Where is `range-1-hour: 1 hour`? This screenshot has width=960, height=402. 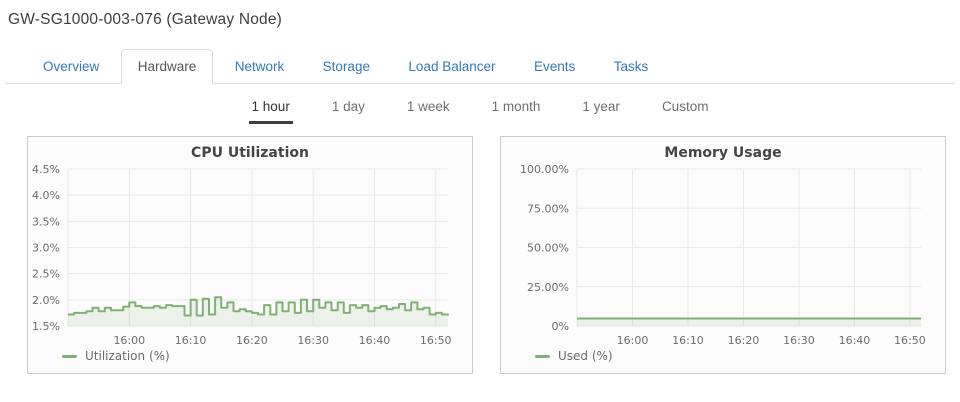 range-1-hour: 1 hour is located at coordinates (270, 110).